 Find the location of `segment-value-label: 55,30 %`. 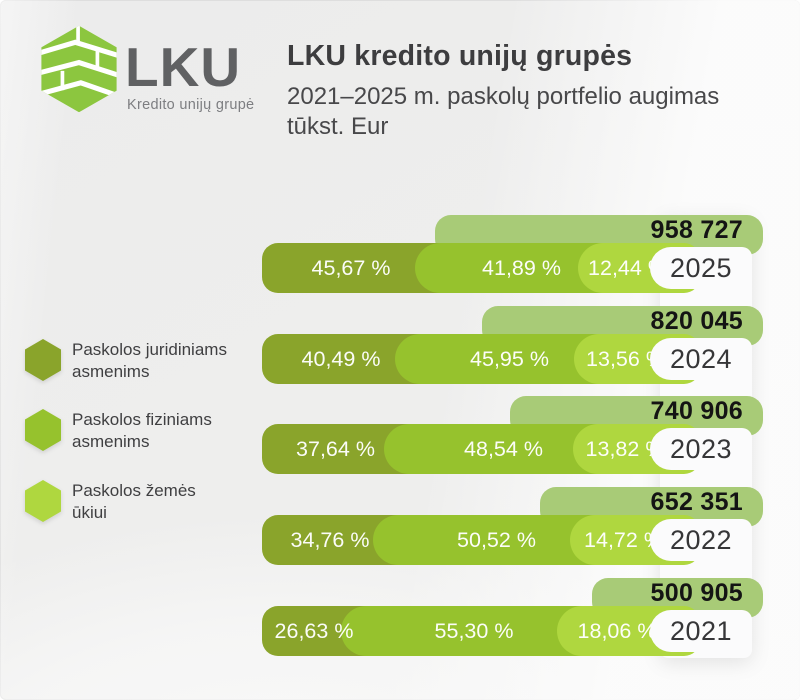

segment-value-label: 55,30 % is located at coordinates (474, 631).